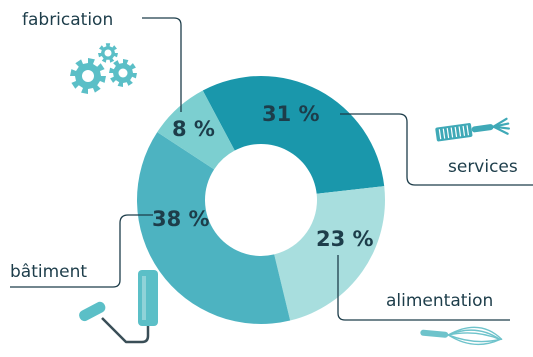 The width and height of the screenshot is (533, 357). I want to click on leader-line-fabrication, so click(162, 64).